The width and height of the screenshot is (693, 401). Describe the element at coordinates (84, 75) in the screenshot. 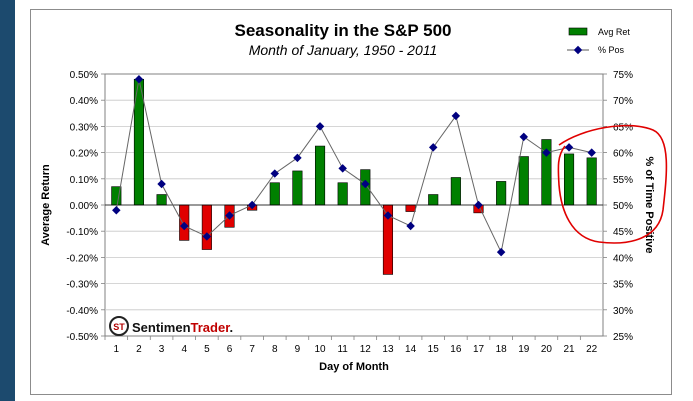

I see `y-left-tick-label: 0.50%` at that location.